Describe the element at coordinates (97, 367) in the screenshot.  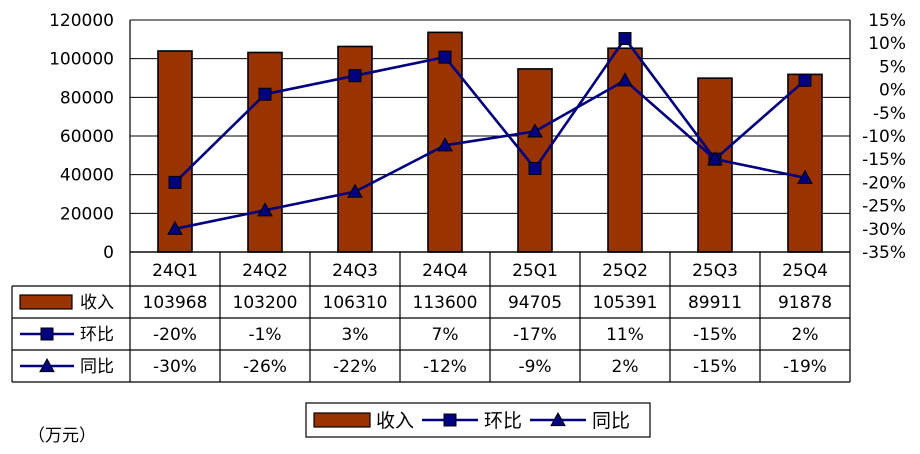
I see `table-row-label: 同比` at that location.